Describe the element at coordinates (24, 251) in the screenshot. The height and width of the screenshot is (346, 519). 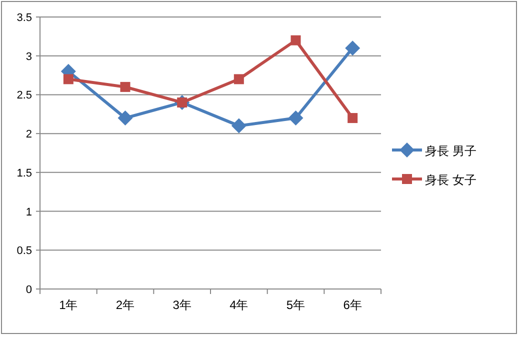
I see `y-tick-label: 0.5` at that location.